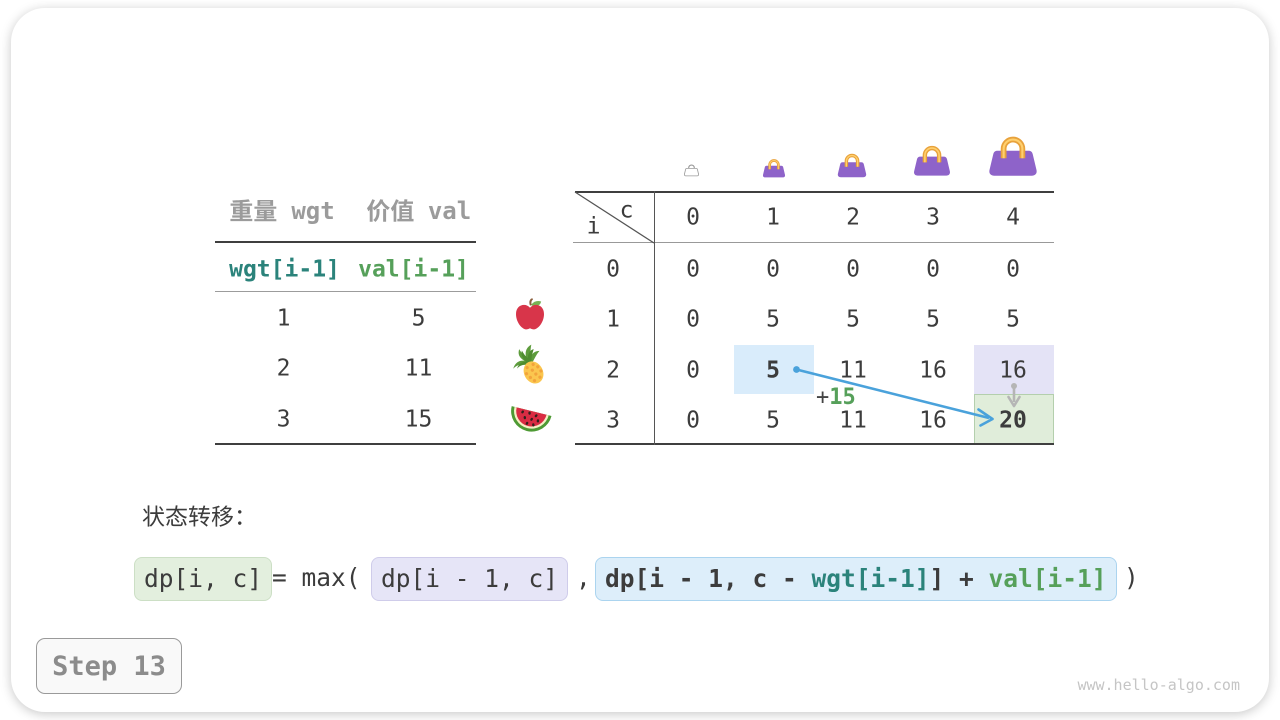  Describe the element at coordinates (613, 370) in the screenshot. I see `dp-row-header-2: 2` at that location.